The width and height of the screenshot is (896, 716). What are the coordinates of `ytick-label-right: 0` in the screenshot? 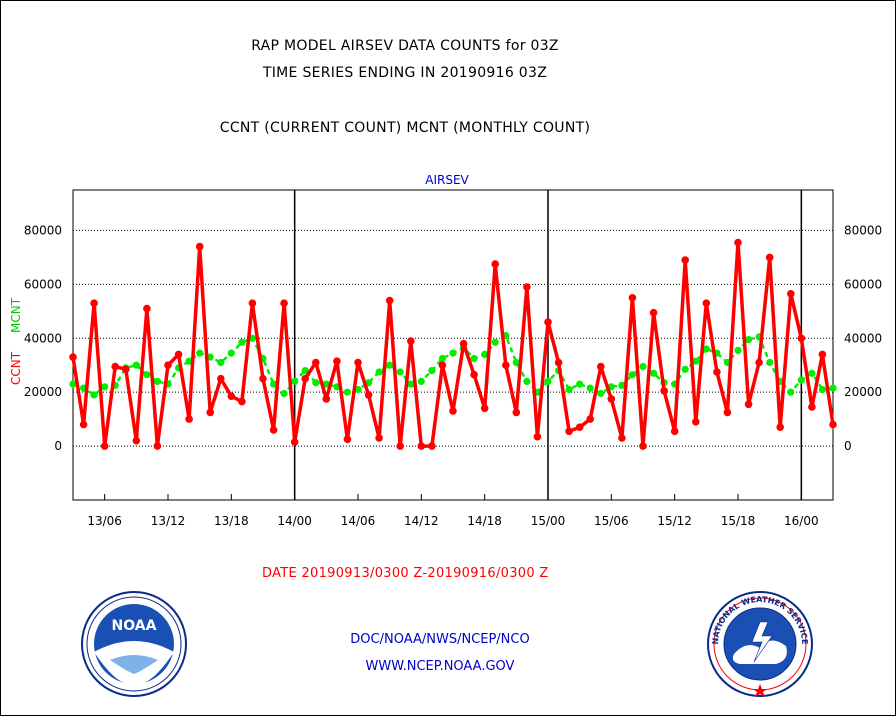 It's located at (848, 446).